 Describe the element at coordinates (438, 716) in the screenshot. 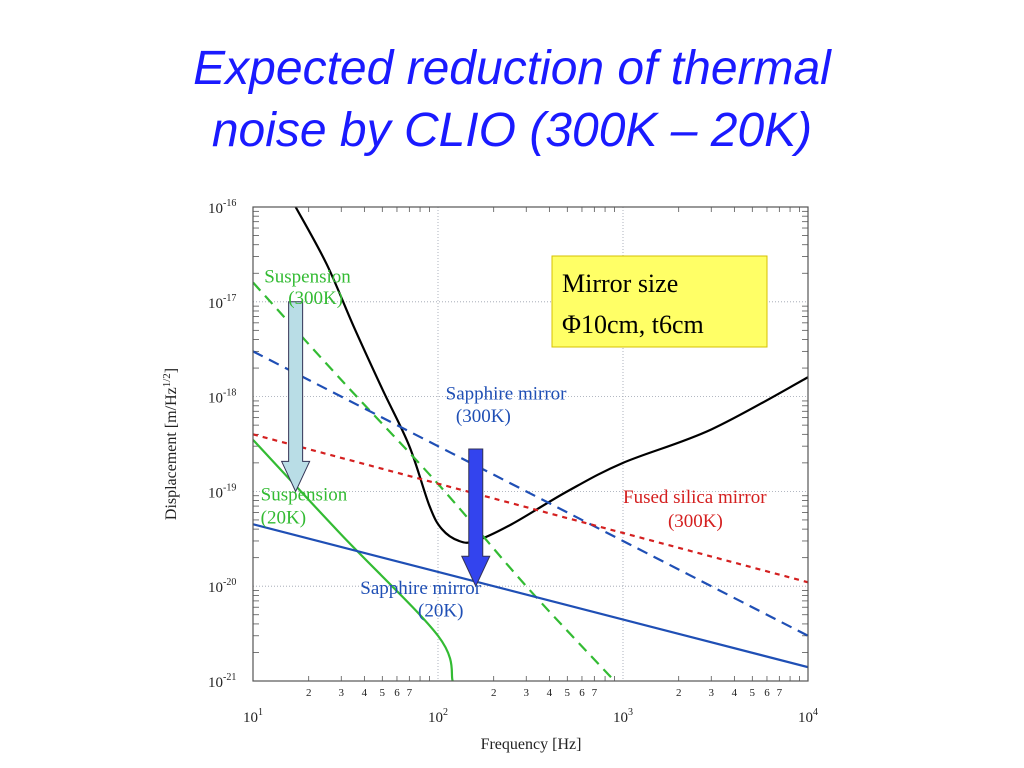

I see `x-tick-label: 10²` at that location.